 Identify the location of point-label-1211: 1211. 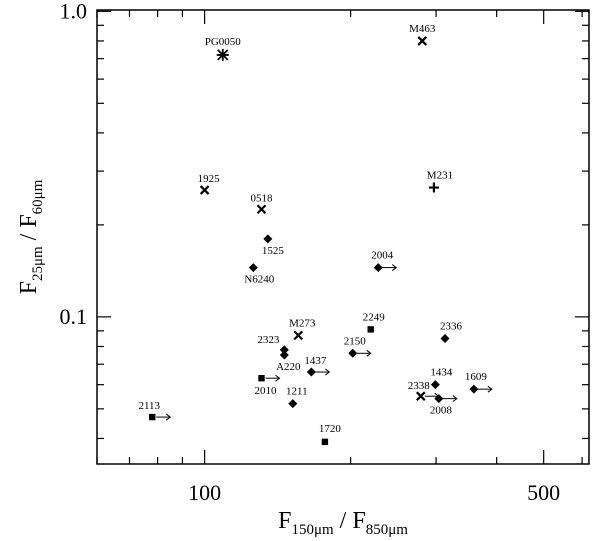
(297, 392).